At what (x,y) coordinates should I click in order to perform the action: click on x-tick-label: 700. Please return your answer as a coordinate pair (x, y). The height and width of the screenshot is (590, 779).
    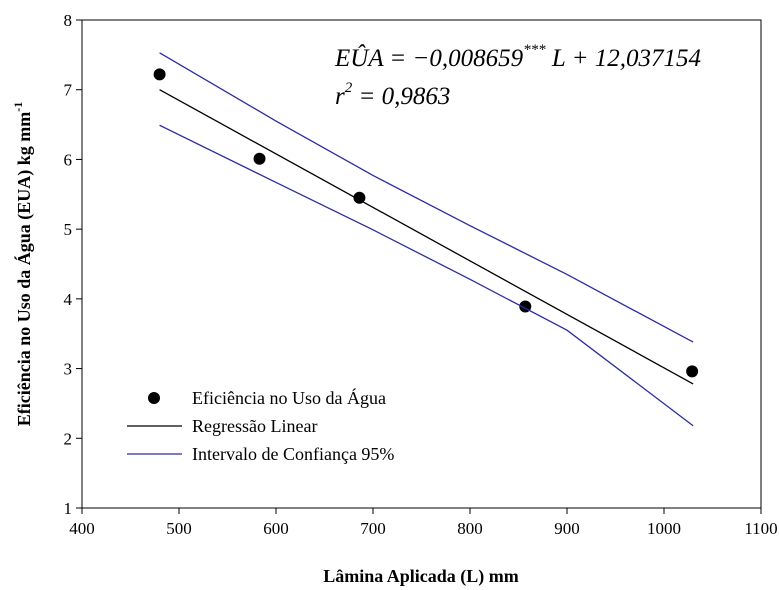
    Looking at the image, I should click on (373, 528).